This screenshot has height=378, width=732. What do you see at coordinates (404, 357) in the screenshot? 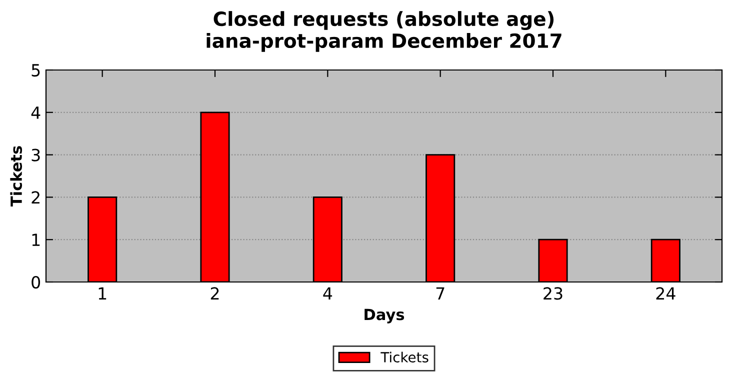
I see `legend-label: Tickets` at bounding box center [404, 357].